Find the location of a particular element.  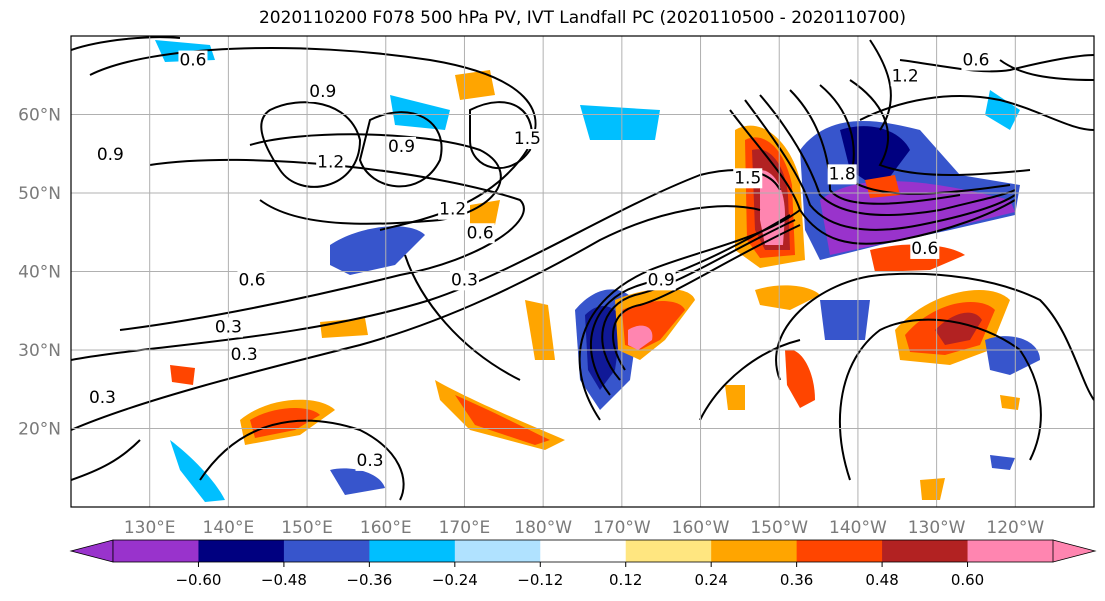

colorbar-tick-label: −0.48 is located at coordinates (284, 580).